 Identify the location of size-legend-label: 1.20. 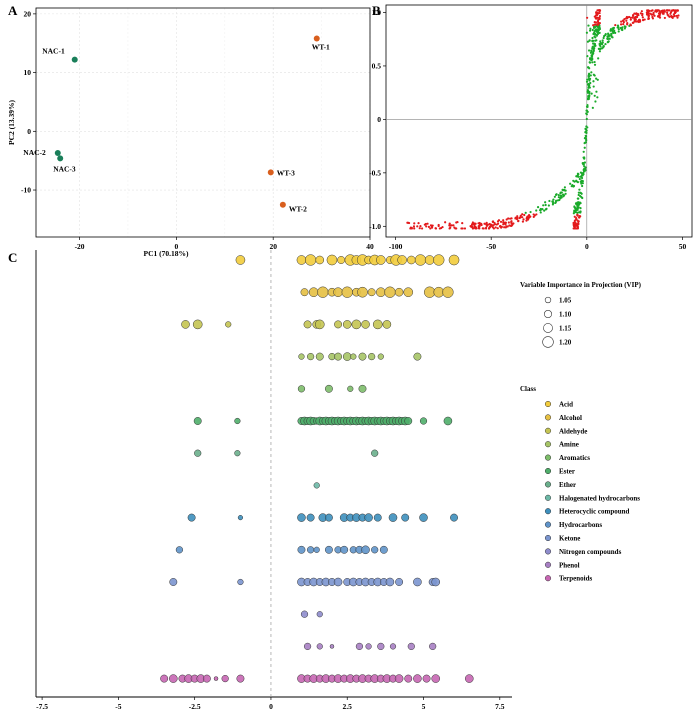
(565, 343).